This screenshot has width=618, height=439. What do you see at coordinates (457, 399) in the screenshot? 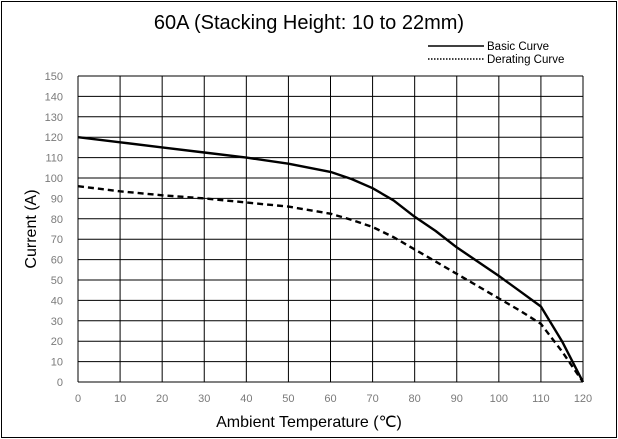
I see `x-tick-label-90: 90` at bounding box center [457, 399].